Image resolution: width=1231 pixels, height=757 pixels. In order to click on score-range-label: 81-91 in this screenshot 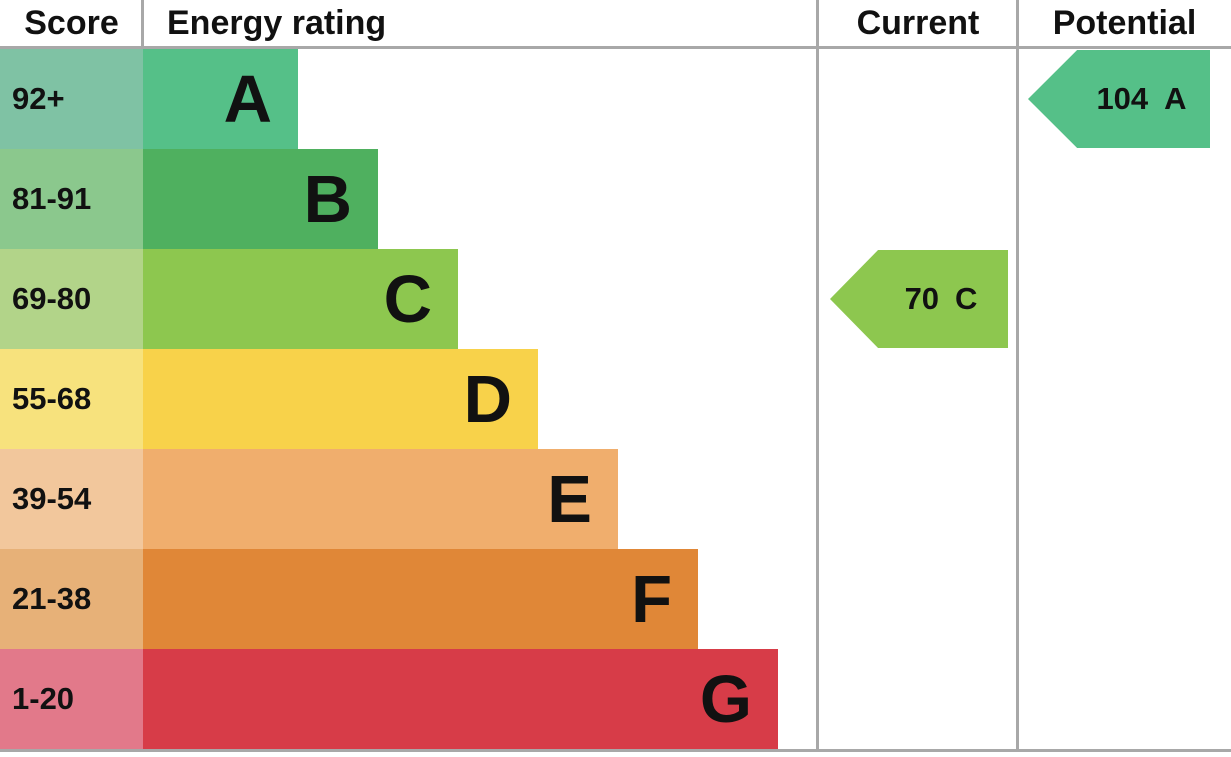, I will do `click(52, 198)`.